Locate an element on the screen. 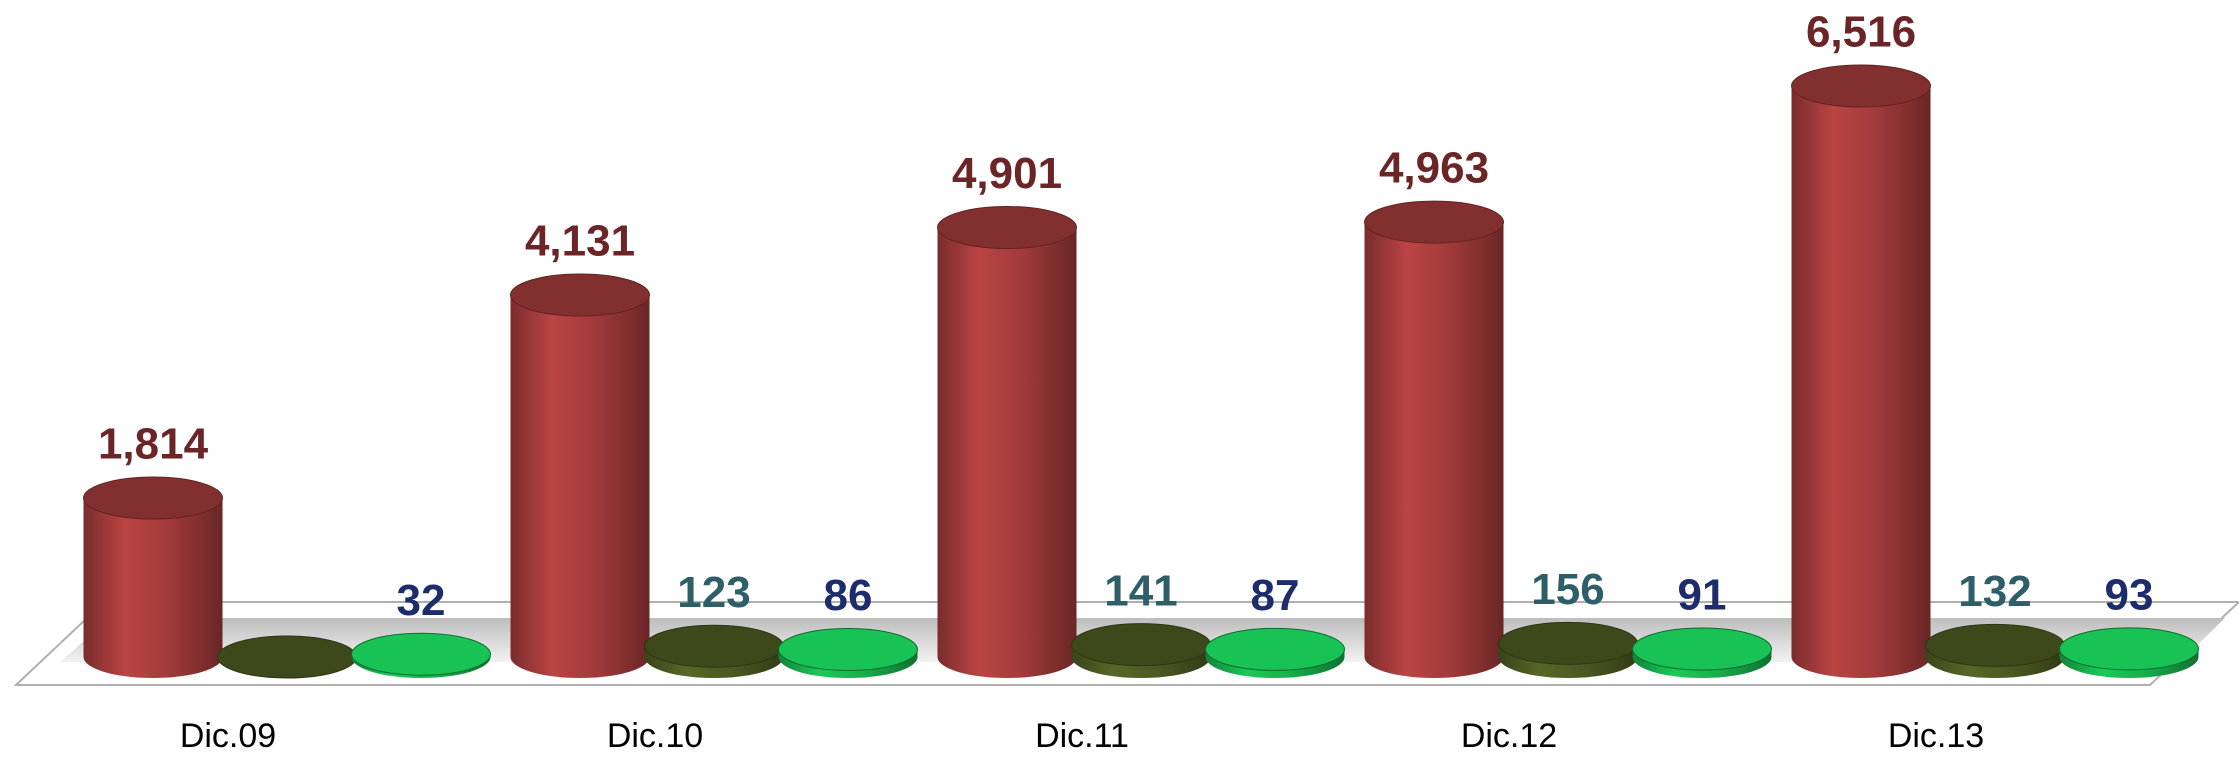 The width and height of the screenshot is (2239, 758). value-label: 123 is located at coordinates (713, 592).